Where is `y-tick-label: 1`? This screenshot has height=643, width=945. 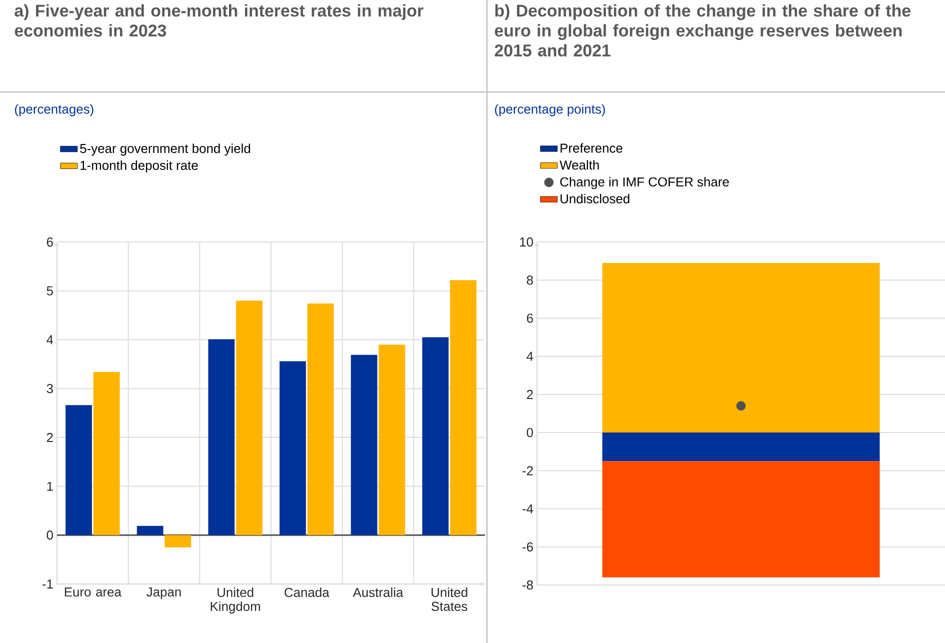
y-tick-label: 1 is located at coordinates (50, 486).